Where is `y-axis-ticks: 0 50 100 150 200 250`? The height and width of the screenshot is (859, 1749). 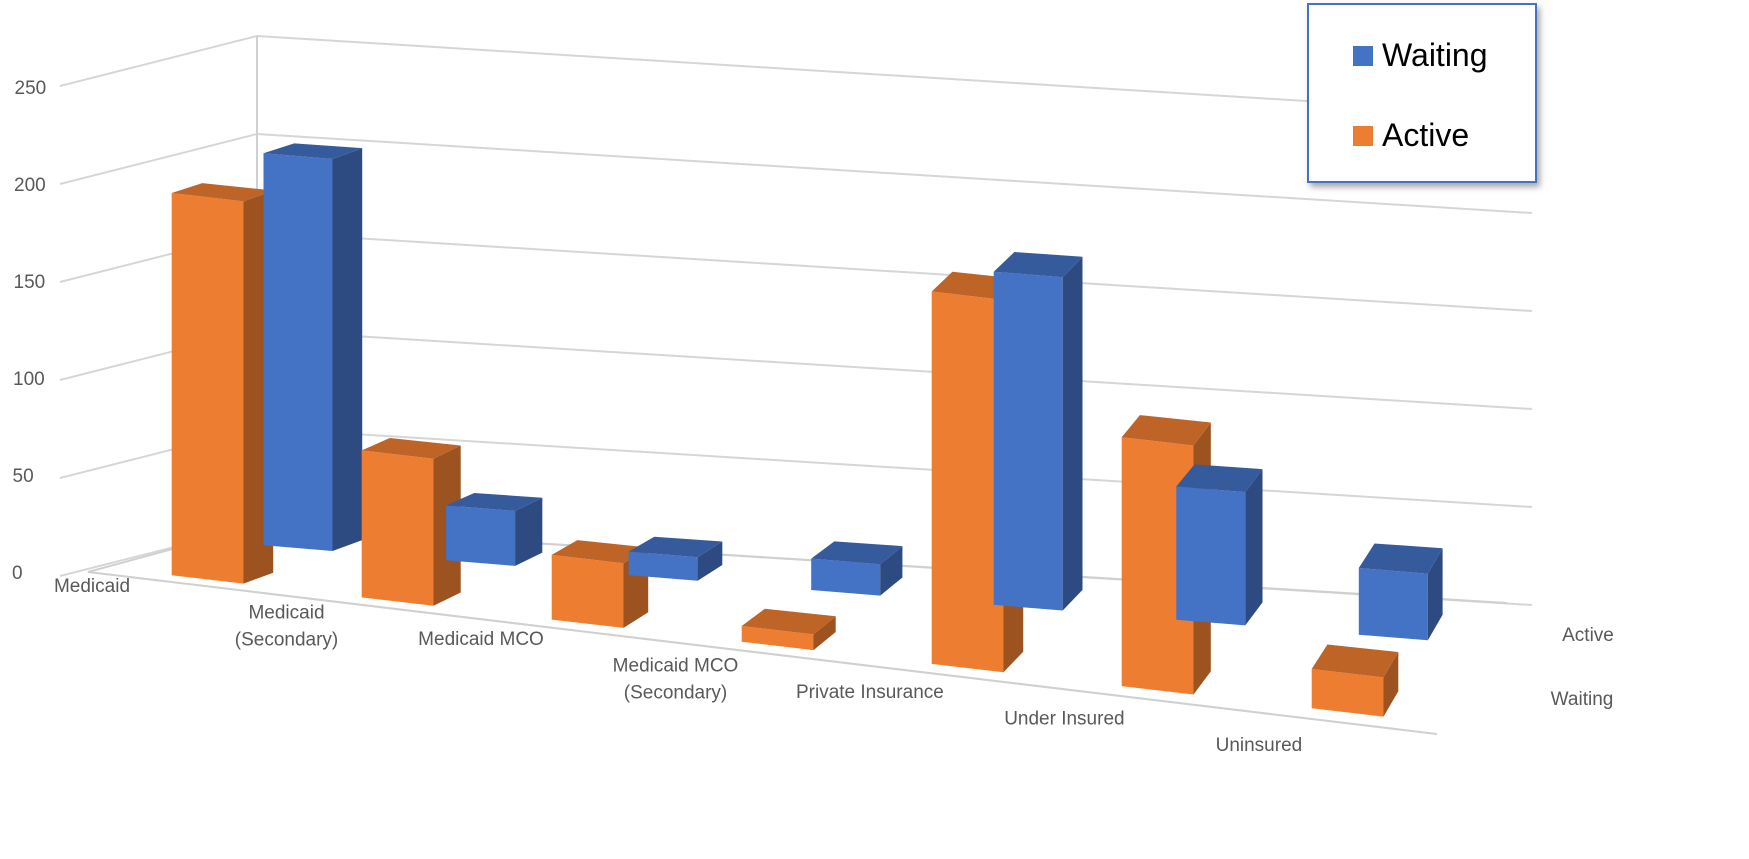
y-axis-ticks: 0 50 100 150 200 250 is located at coordinates (29, 331).